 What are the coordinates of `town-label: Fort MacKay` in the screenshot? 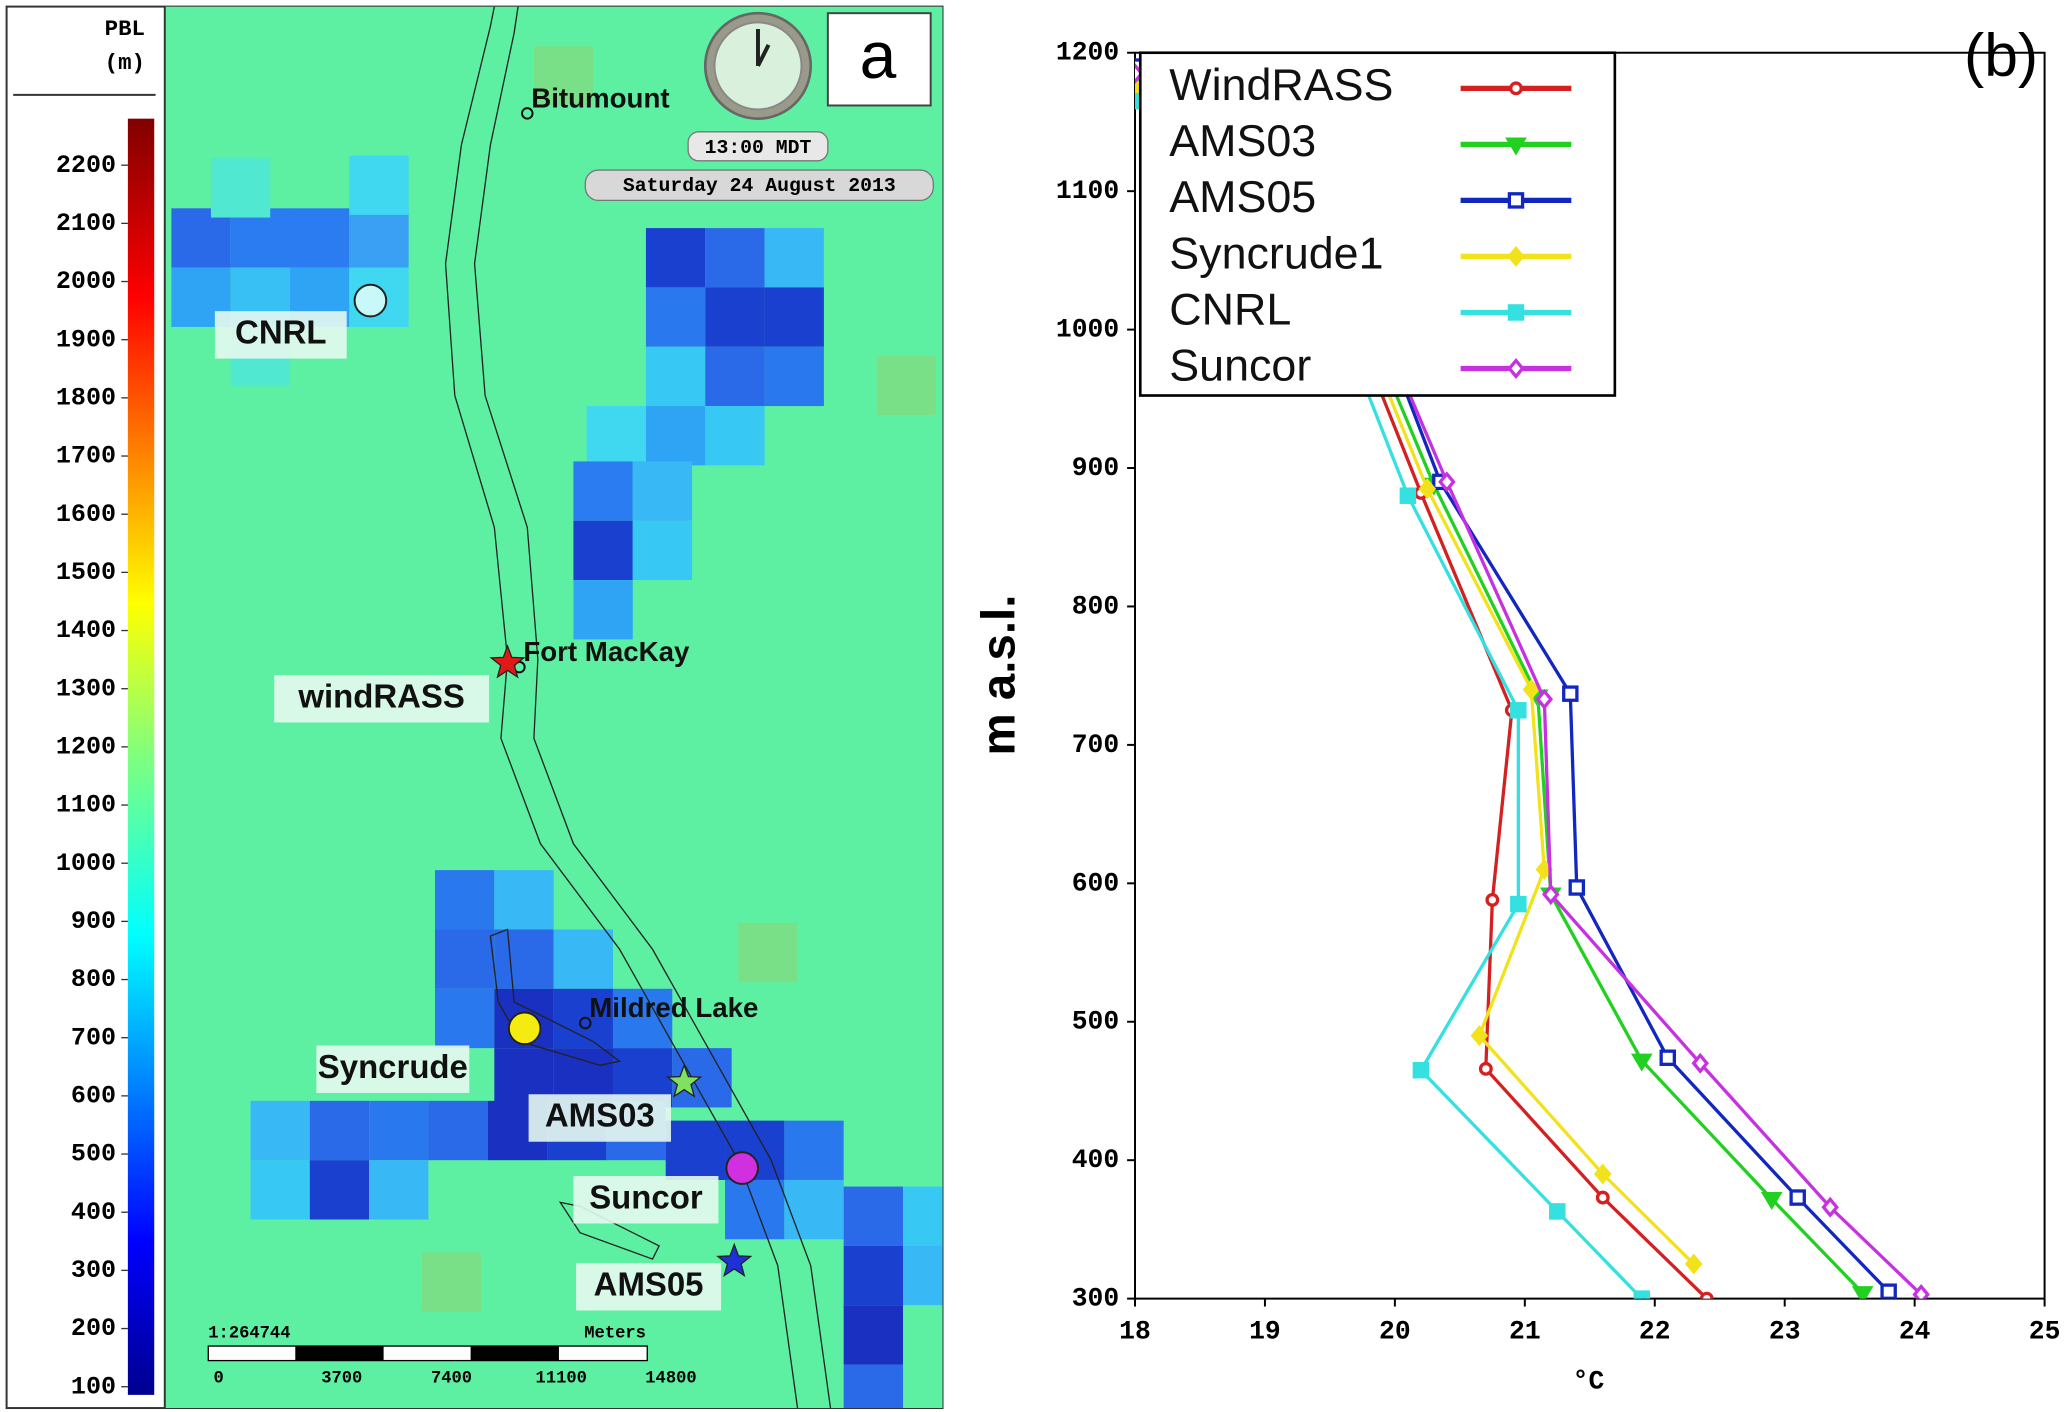 It's located at (606, 651).